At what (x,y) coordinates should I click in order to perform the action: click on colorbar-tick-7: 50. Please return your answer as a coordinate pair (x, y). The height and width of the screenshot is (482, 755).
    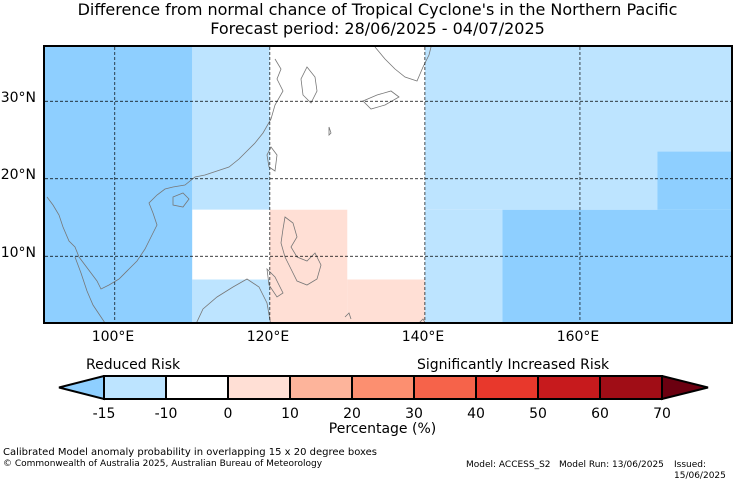
    Looking at the image, I should click on (538, 414).